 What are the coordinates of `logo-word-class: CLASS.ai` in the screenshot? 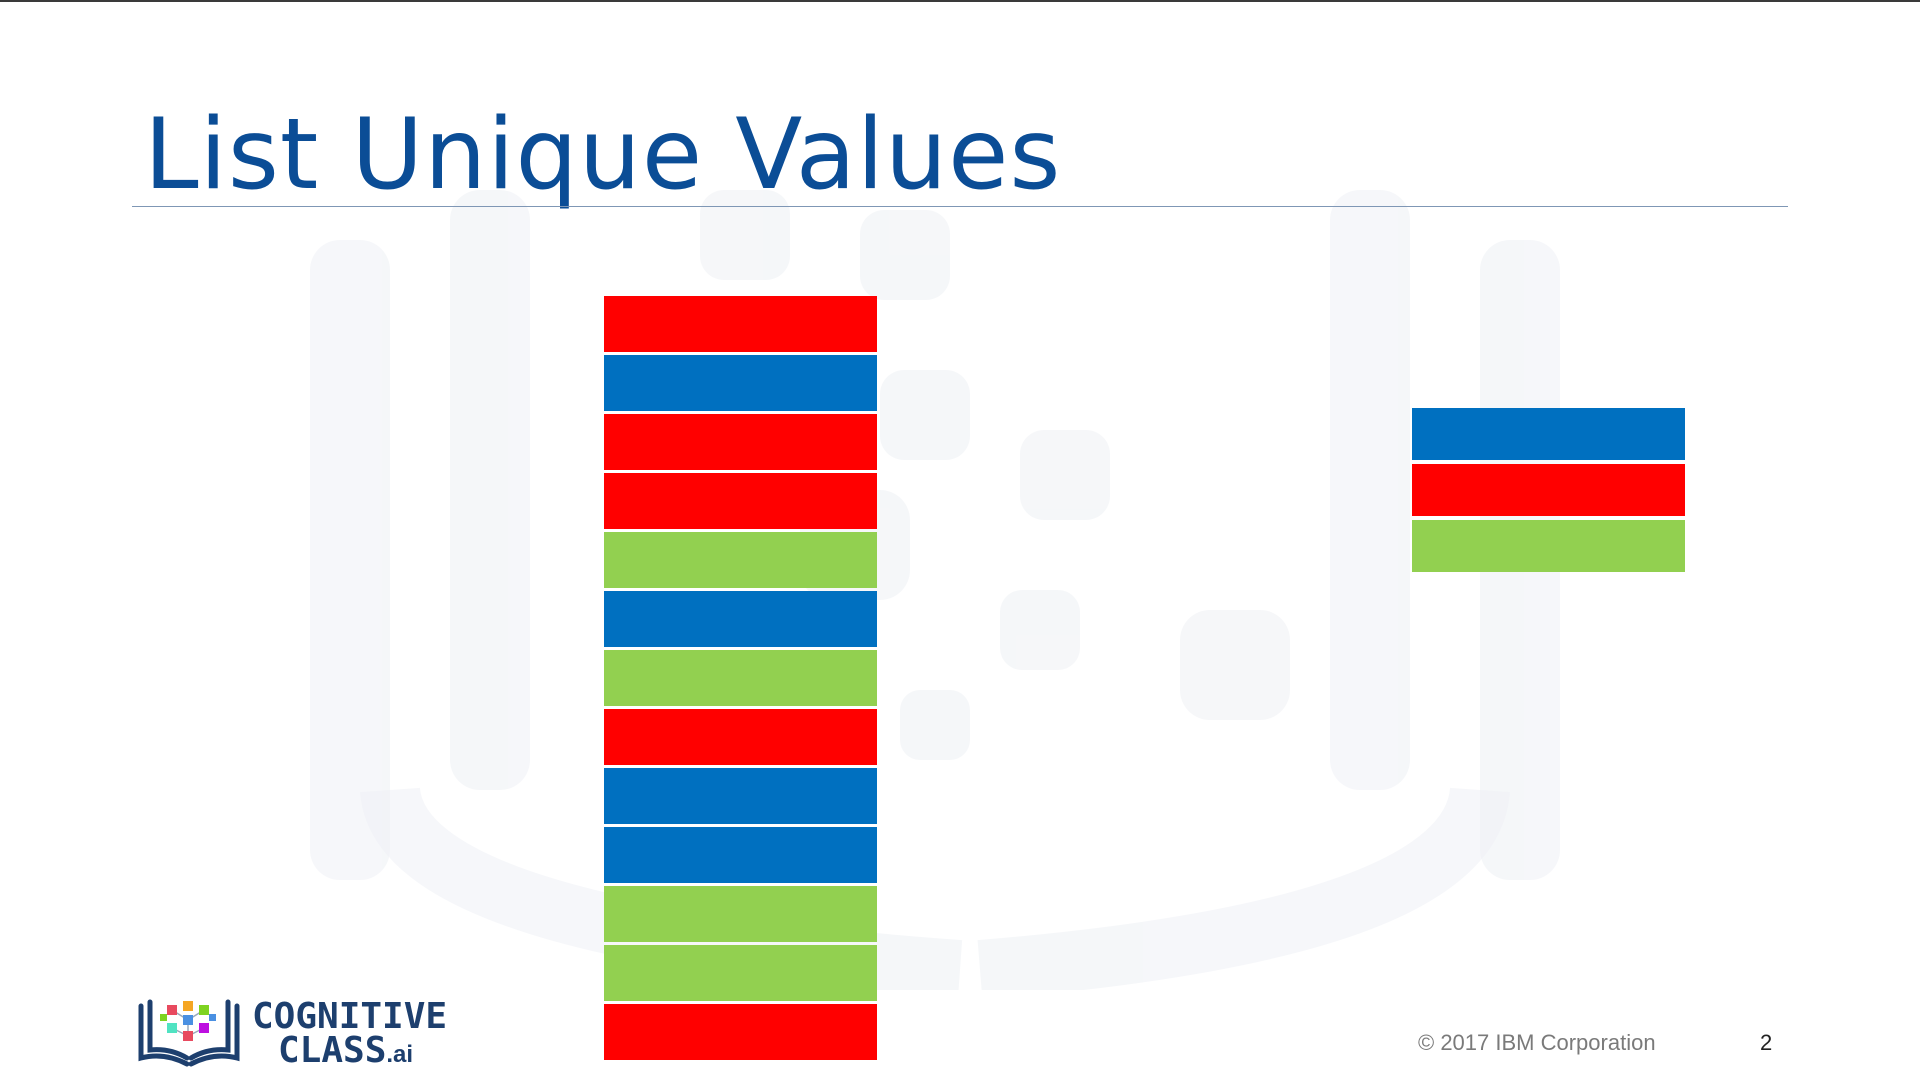 It's located at (345, 1053).